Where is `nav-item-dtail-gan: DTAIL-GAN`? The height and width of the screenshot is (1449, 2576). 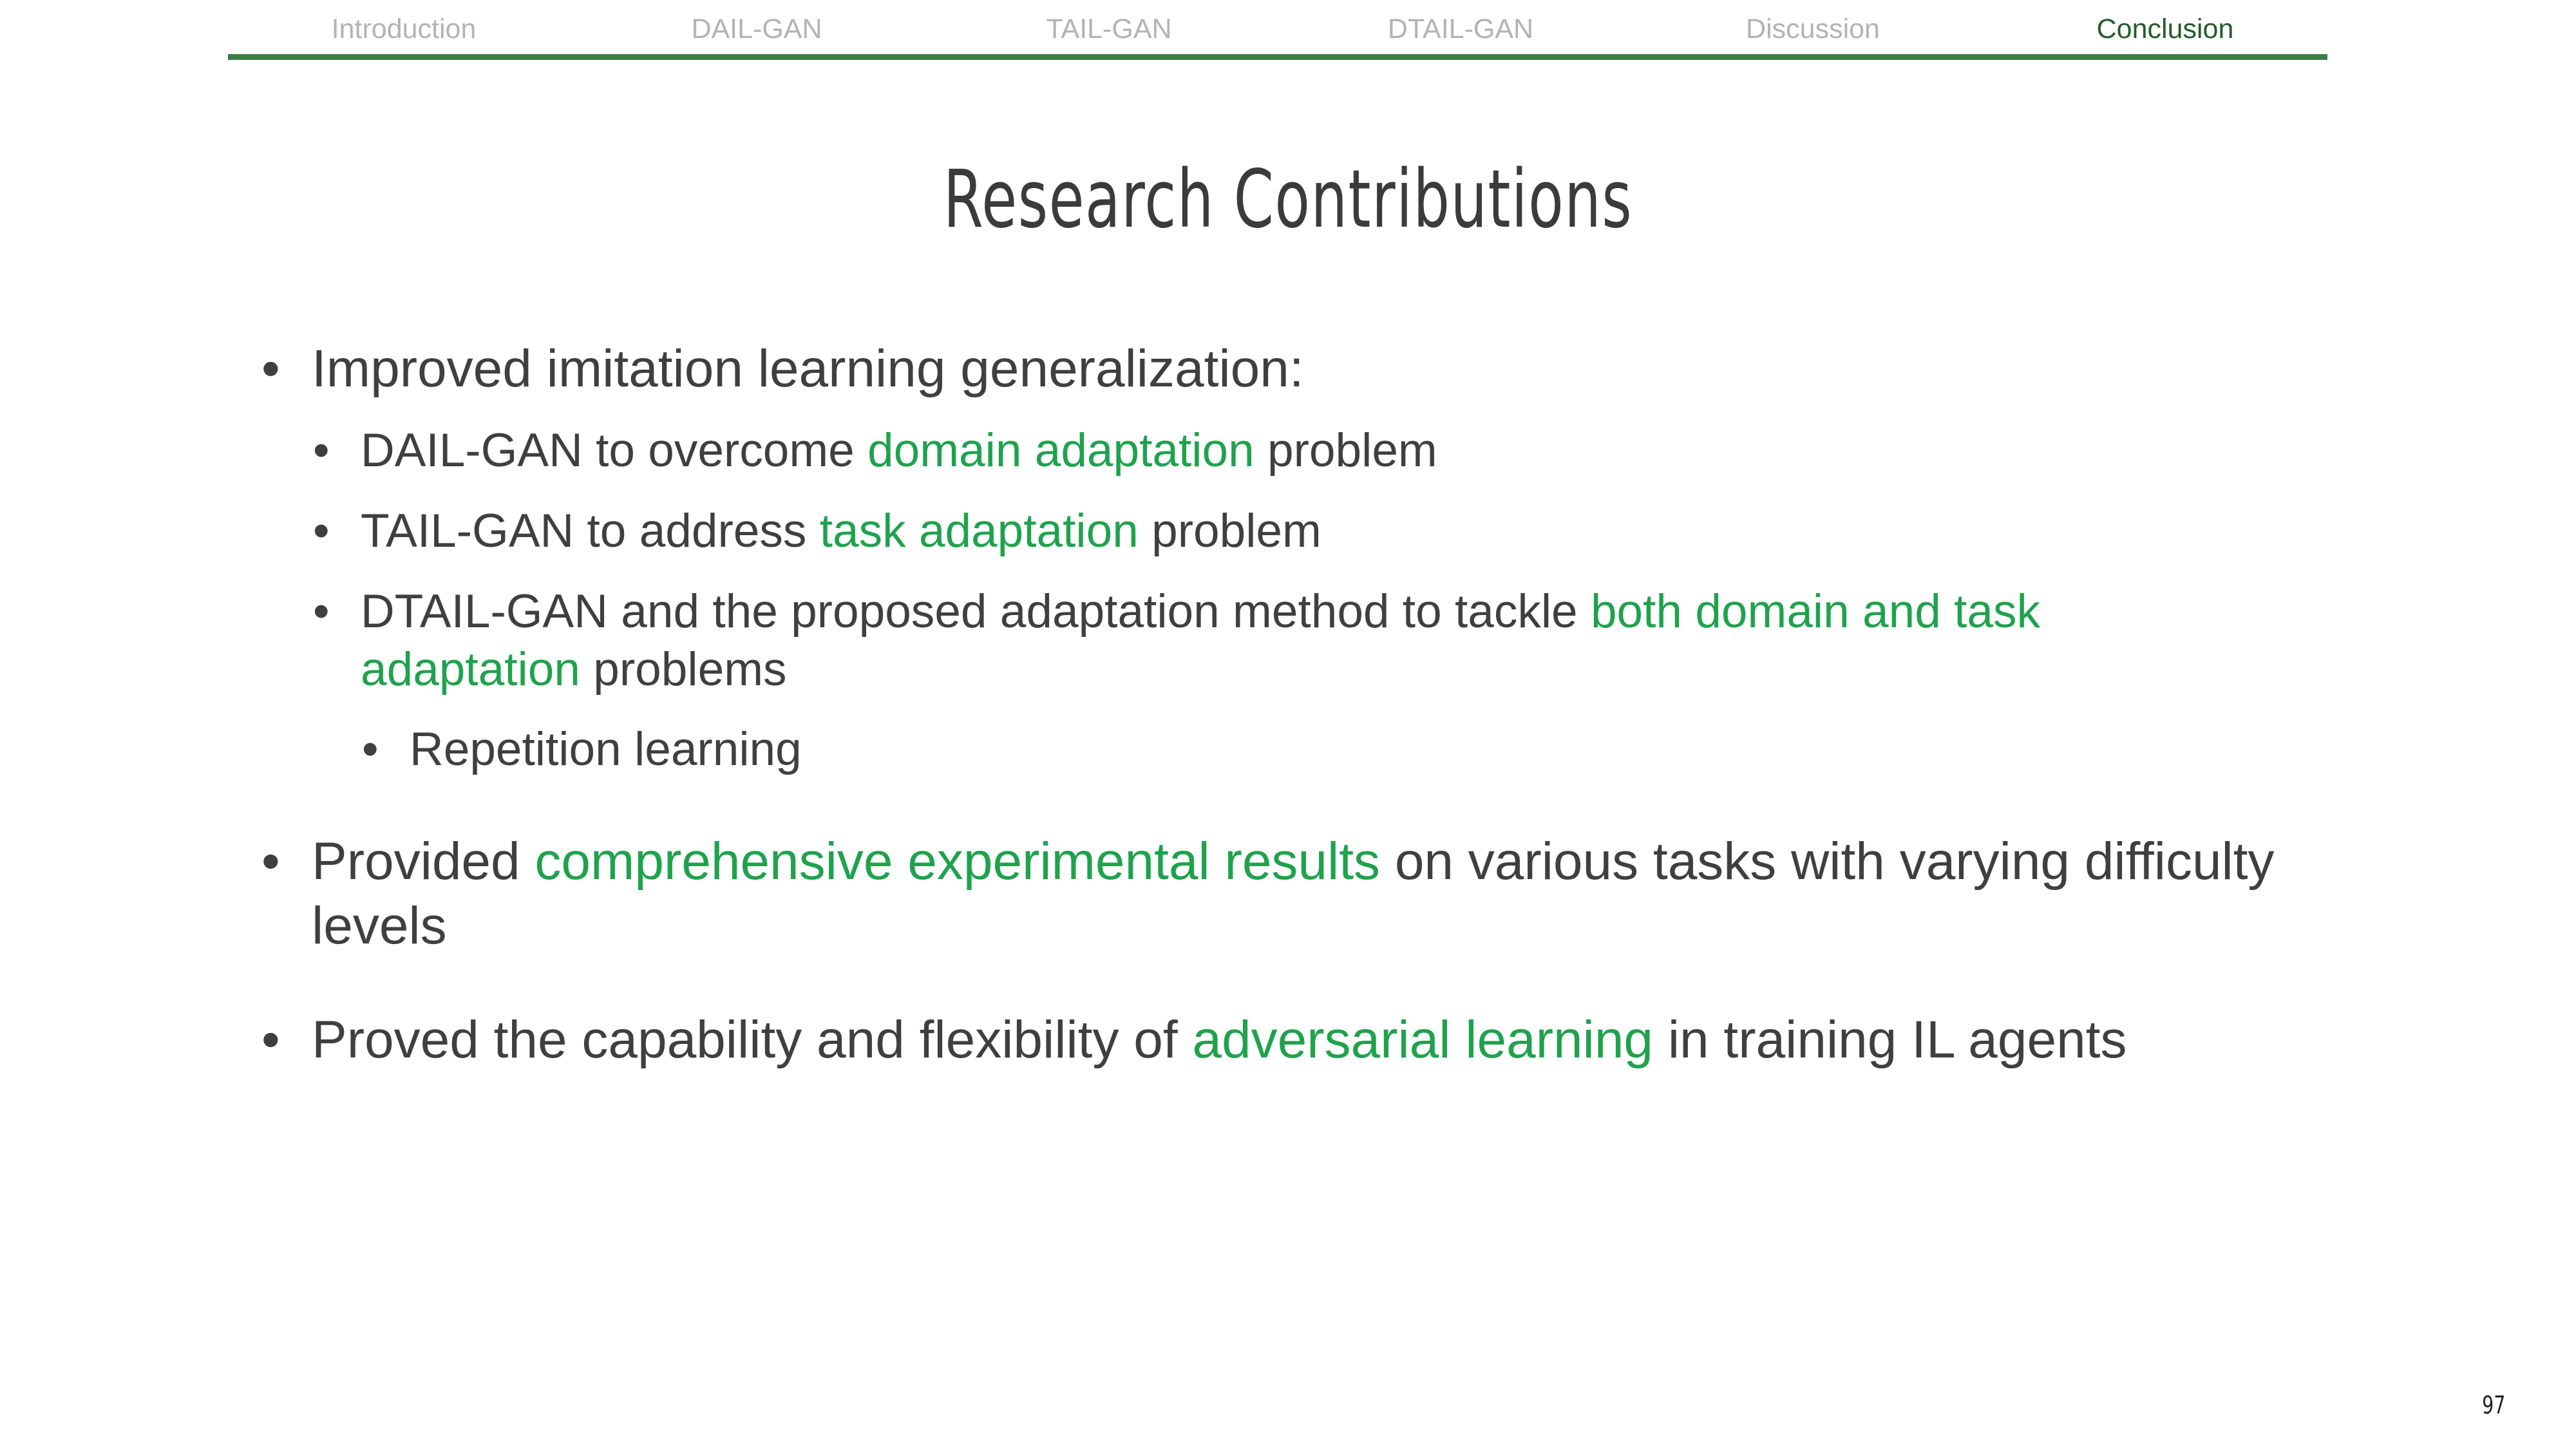 nav-item-dtail-gan: DTAIL-GAN is located at coordinates (1461, 29).